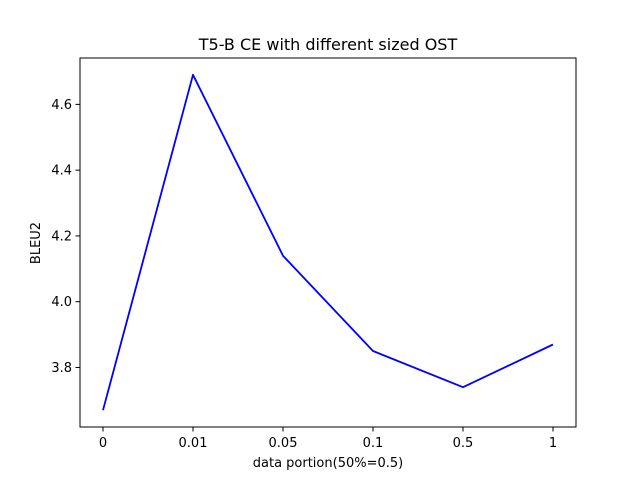 The image size is (640, 480). I want to click on y-axis-ticks: 3.8 4.0 4.2 4.4 4.6, so click(65, 237).